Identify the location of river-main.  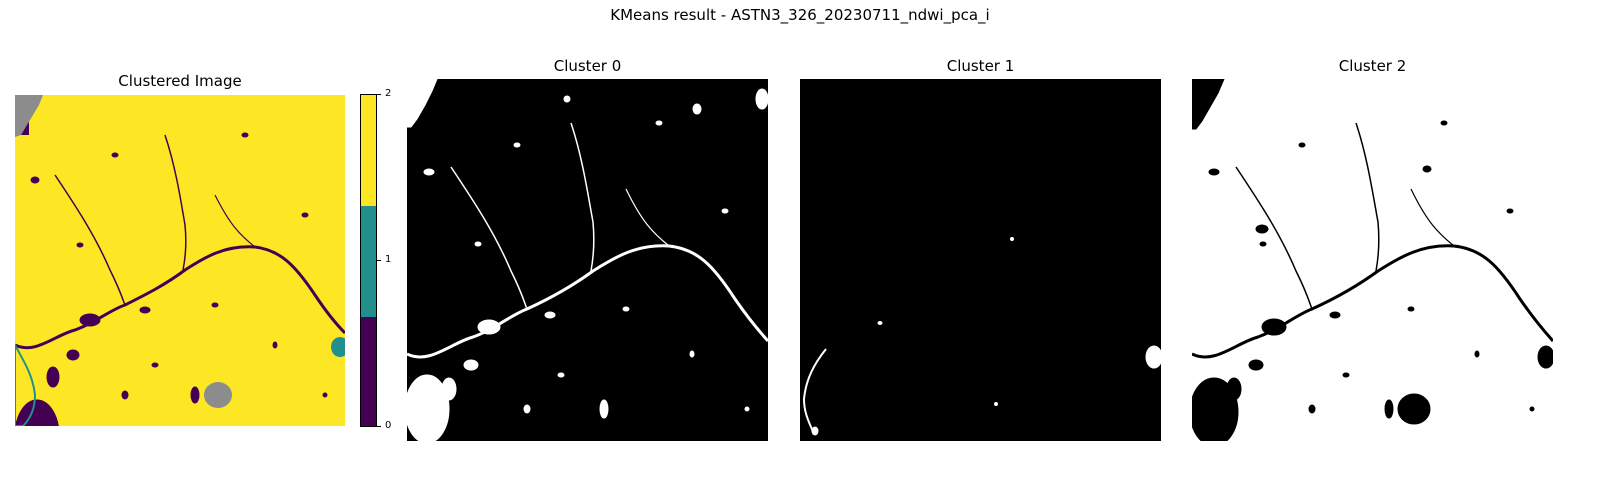
(180, 297).